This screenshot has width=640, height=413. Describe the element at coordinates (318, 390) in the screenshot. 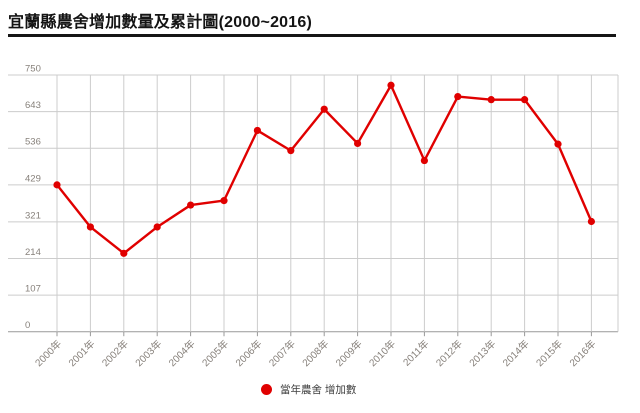

I see `legend-series-label: 當年農舍 增加數` at that location.